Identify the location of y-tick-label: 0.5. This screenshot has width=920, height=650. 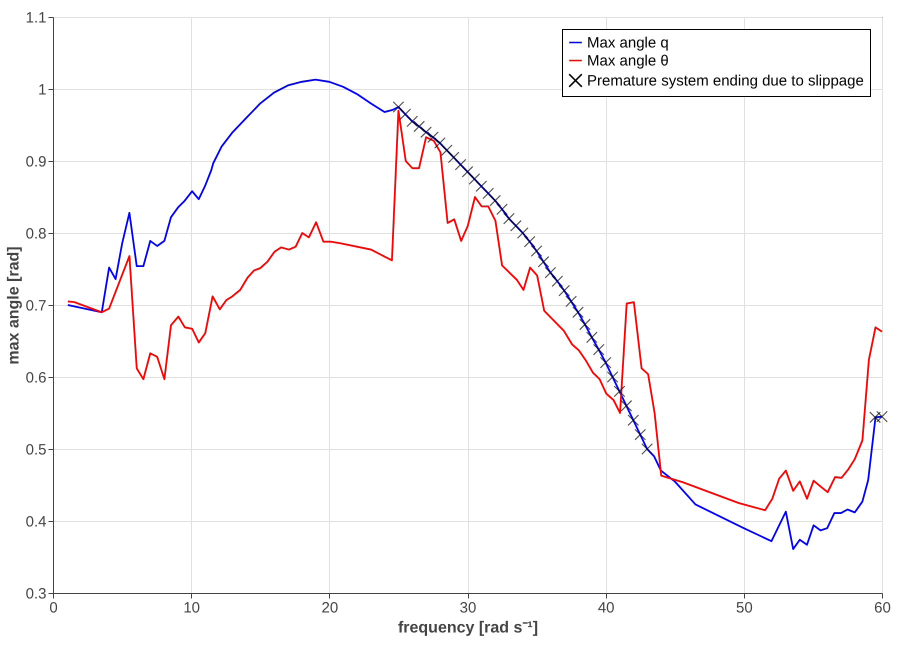
(36, 450).